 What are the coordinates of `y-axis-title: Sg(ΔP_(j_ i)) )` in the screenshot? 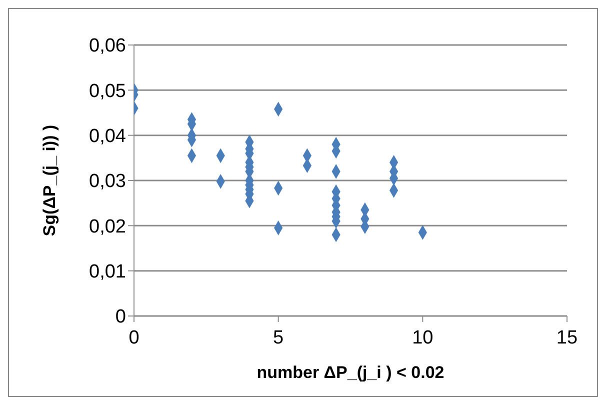 It's located at (50, 180).